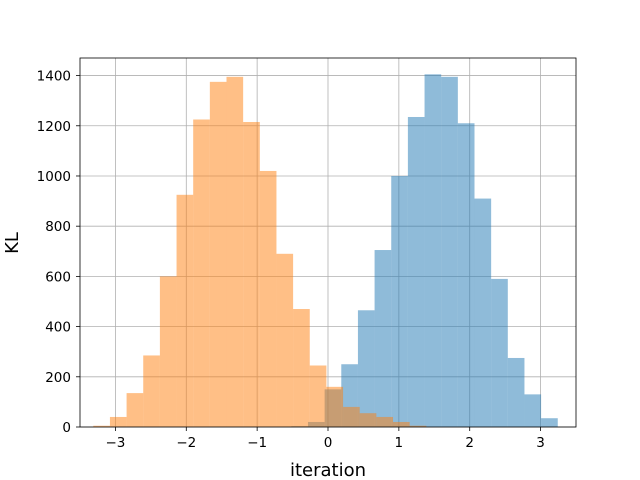  I want to click on x-tick-label: 3, so click(540, 443).